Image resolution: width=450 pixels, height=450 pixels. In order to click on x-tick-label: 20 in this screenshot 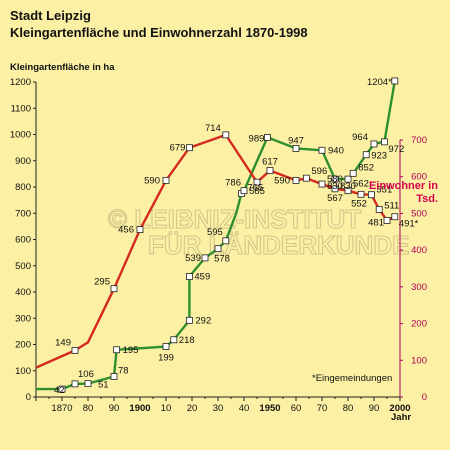, I will do `click(192, 408)`.